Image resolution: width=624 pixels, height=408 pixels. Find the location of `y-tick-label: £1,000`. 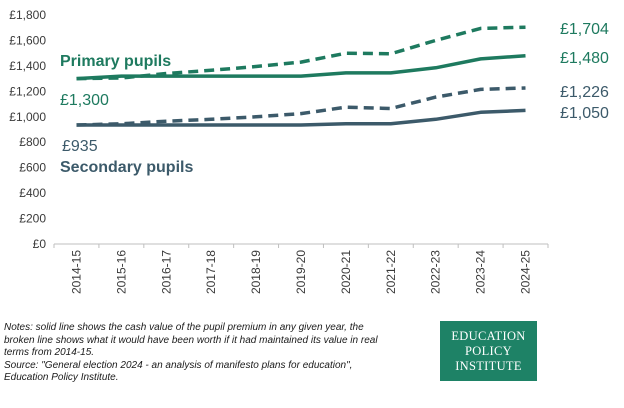

y-tick-label: £1,000 is located at coordinates (27, 117).